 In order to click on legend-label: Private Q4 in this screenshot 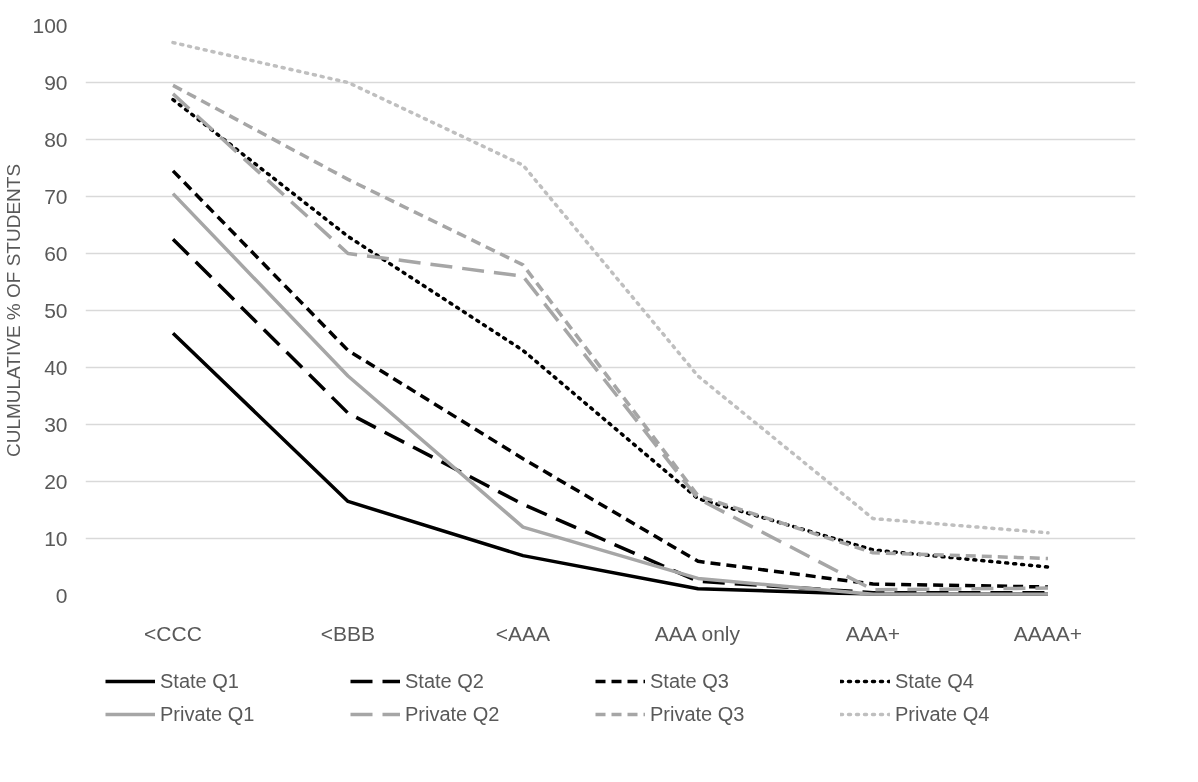, I will do `click(943, 714)`.